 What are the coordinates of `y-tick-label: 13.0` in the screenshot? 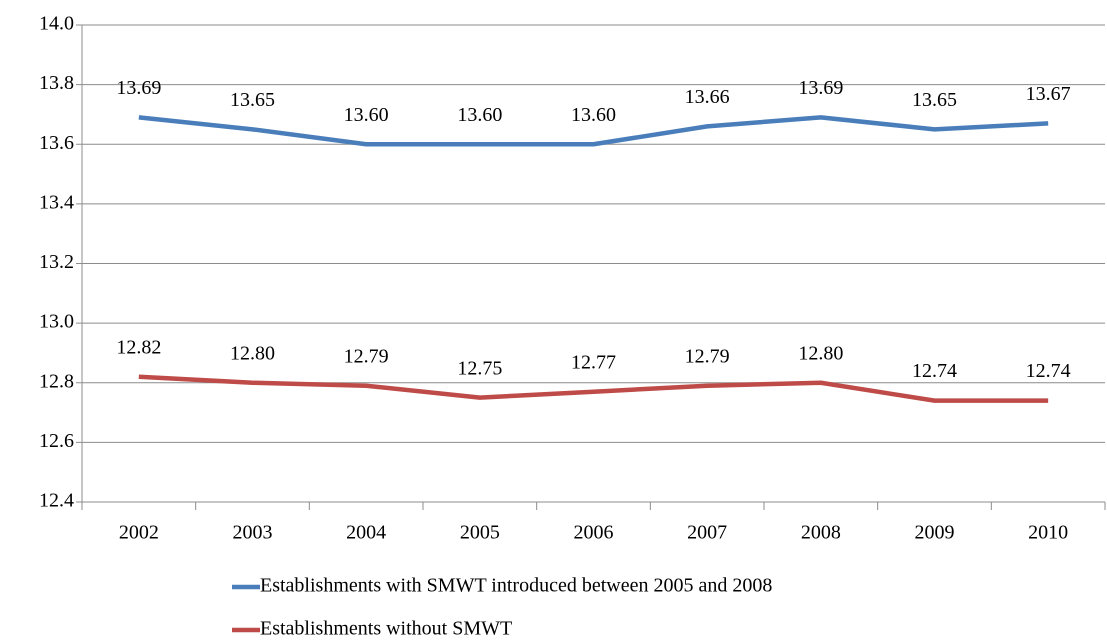 It's located at (56, 322).